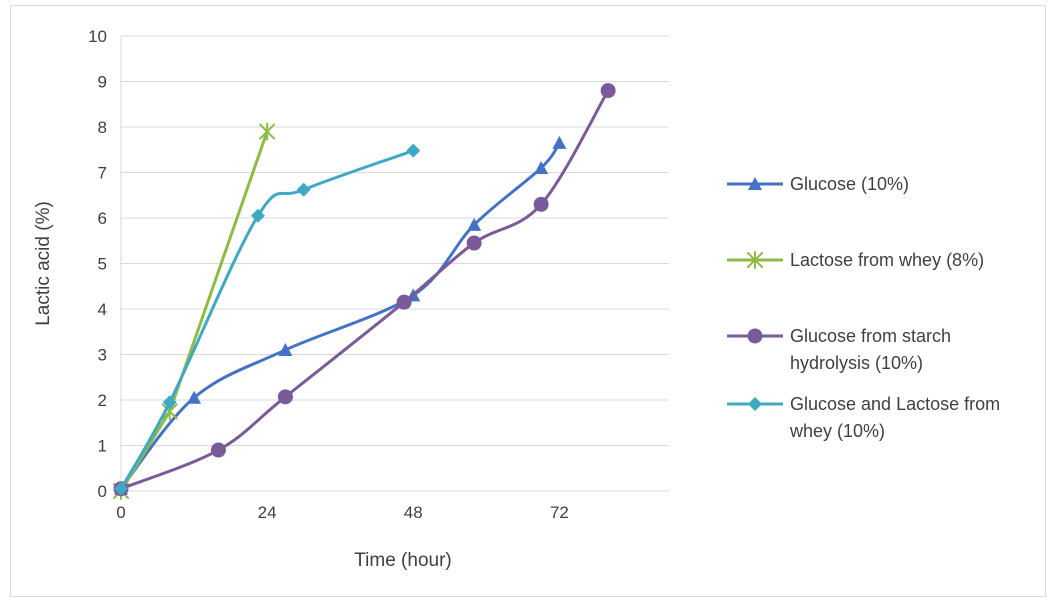 The height and width of the screenshot is (605, 1059). Describe the element at coordinates (102, 309) in the screenshot. I see `y-tick-label: 4` at that location.